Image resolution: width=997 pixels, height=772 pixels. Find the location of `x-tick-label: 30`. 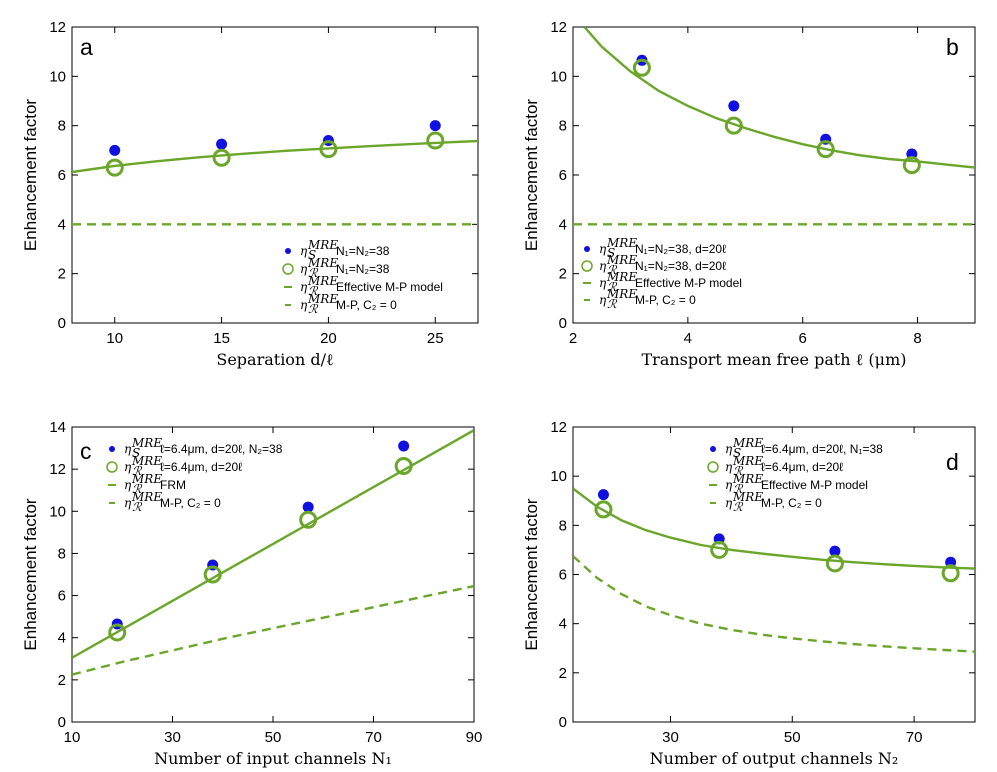

x-tick-label: 30 is located at coordinates (172, 737).